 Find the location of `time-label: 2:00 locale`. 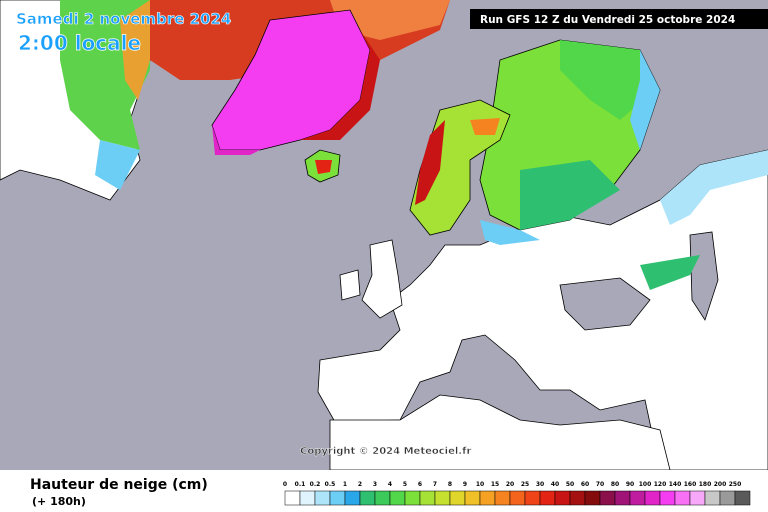

time-label: 2:00 locale is located at coordinates (79, 43).